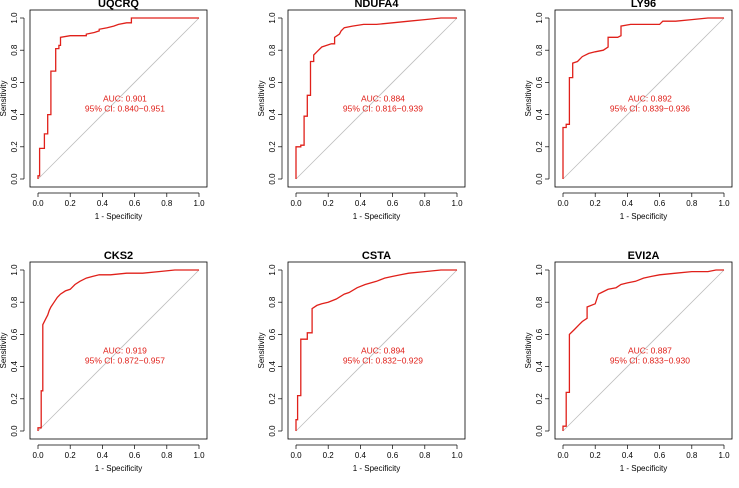  I want to click on chart-title: NDUFA4, so click(376, 5).